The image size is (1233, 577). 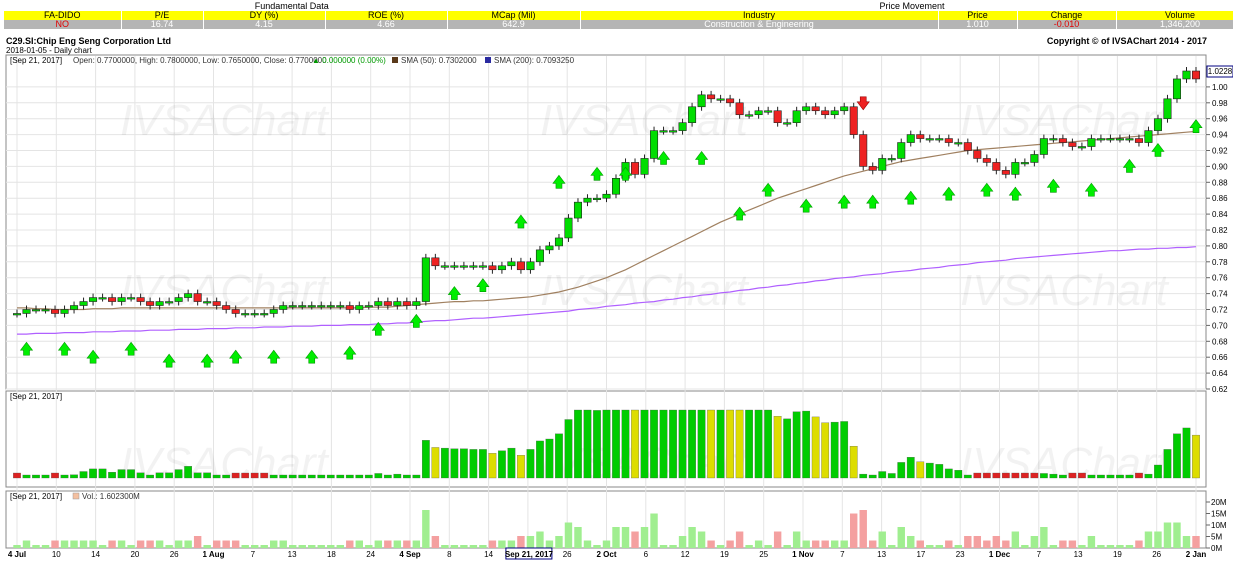 I want to click on value-mcap: 642.9, so click(x=514, y=24).